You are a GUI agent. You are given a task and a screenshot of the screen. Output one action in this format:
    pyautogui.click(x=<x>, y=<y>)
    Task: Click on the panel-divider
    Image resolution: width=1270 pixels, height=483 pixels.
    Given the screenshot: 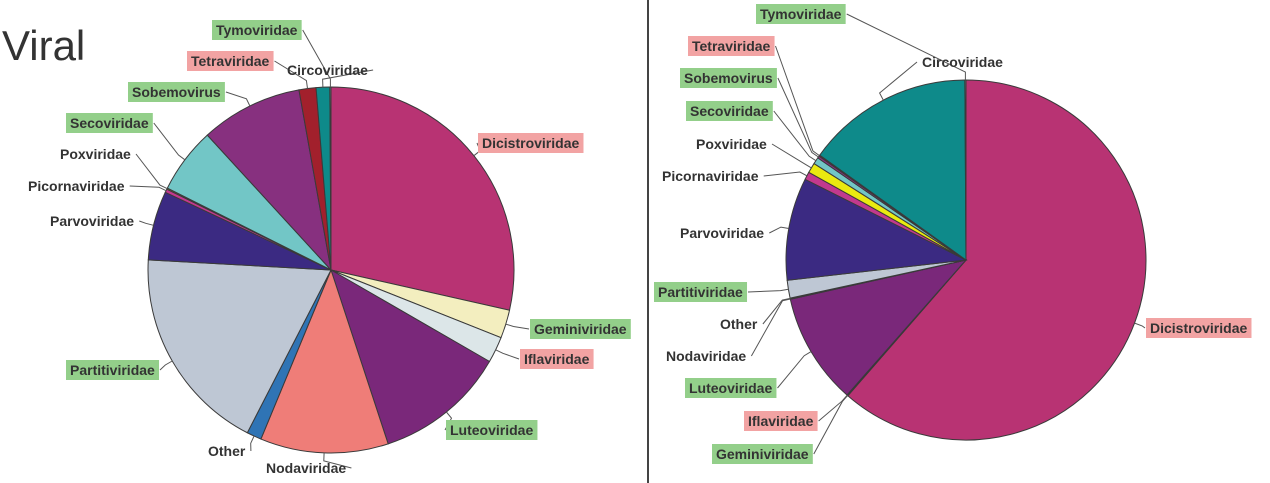 What is the action you would take?
    pyautogui.click(x=648, y=241)
    